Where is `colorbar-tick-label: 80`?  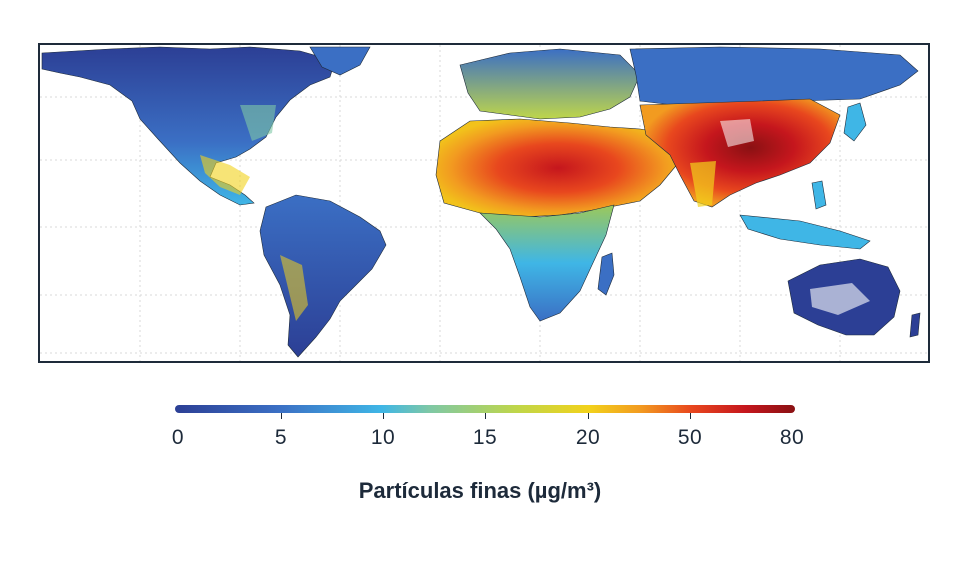
colorbar-tick-label: 80 is located at coordinates (792, 437).